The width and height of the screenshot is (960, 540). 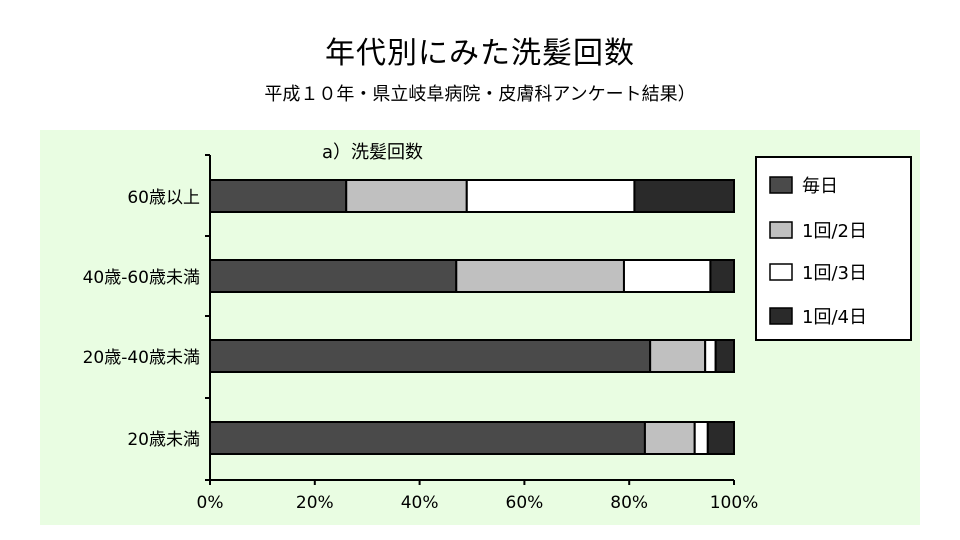 I want to click on category-label: 20歳-40歳未満, so click(x=141, y=358).